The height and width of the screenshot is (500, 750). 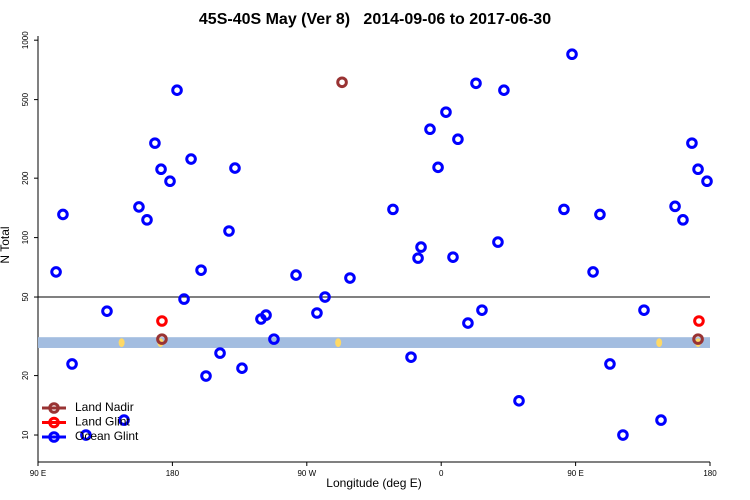 What do you see at coordinates (373, 483) in the screenshot?
I see `x-axis-label: Longitude (deg E)` at bounding box center [373, 483].